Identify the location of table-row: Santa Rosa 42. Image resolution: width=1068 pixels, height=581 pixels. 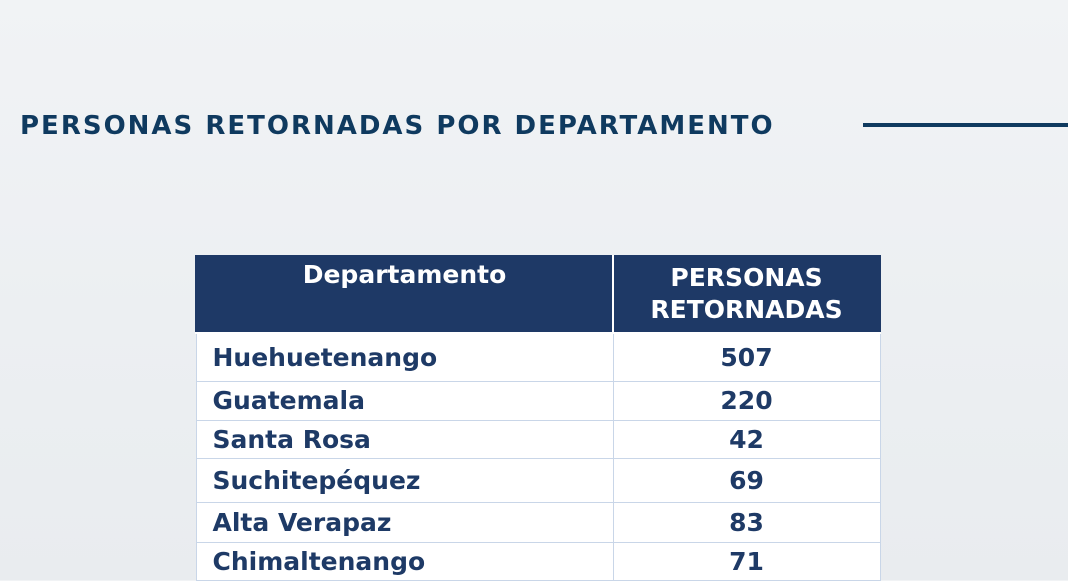
(538, 439).